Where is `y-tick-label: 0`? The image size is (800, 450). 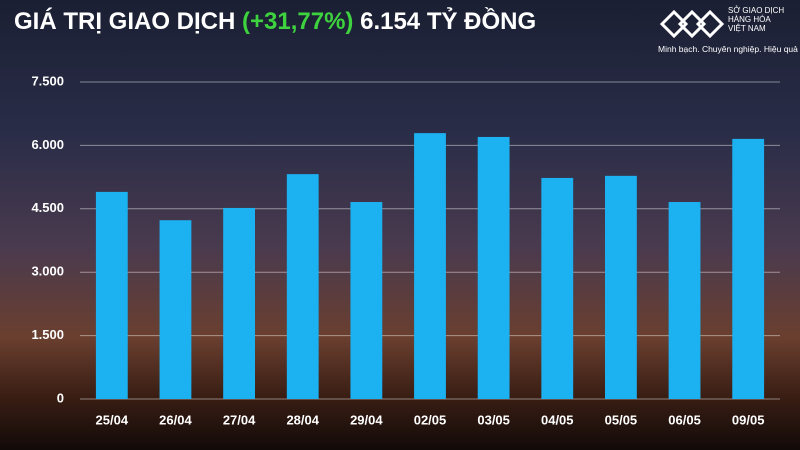 y-tick-label: 0 is located at coordinates (60, 397).